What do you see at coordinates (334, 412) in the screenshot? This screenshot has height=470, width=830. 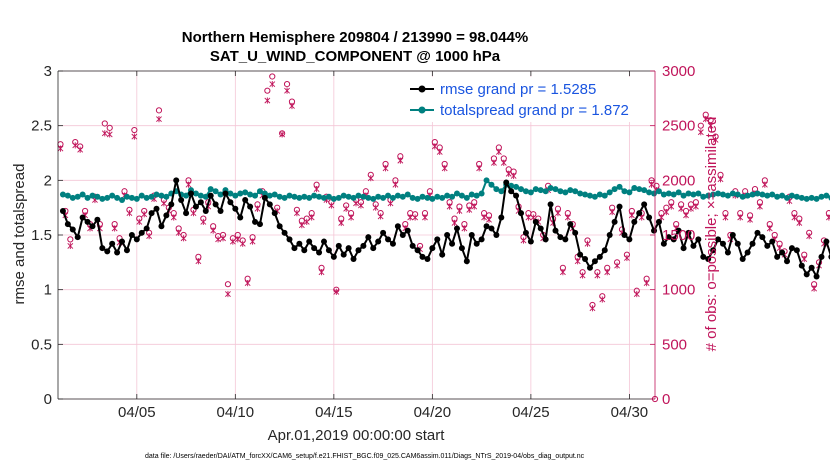 I see `x-tick-label: 04/15` at bounding box center [334, 412].